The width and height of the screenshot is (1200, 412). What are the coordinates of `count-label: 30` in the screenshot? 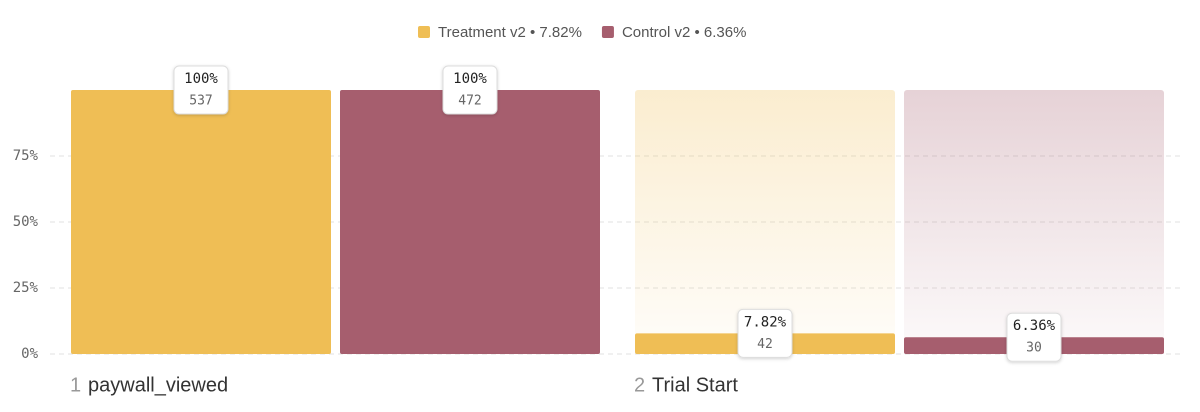 It's located at (1034, 348).